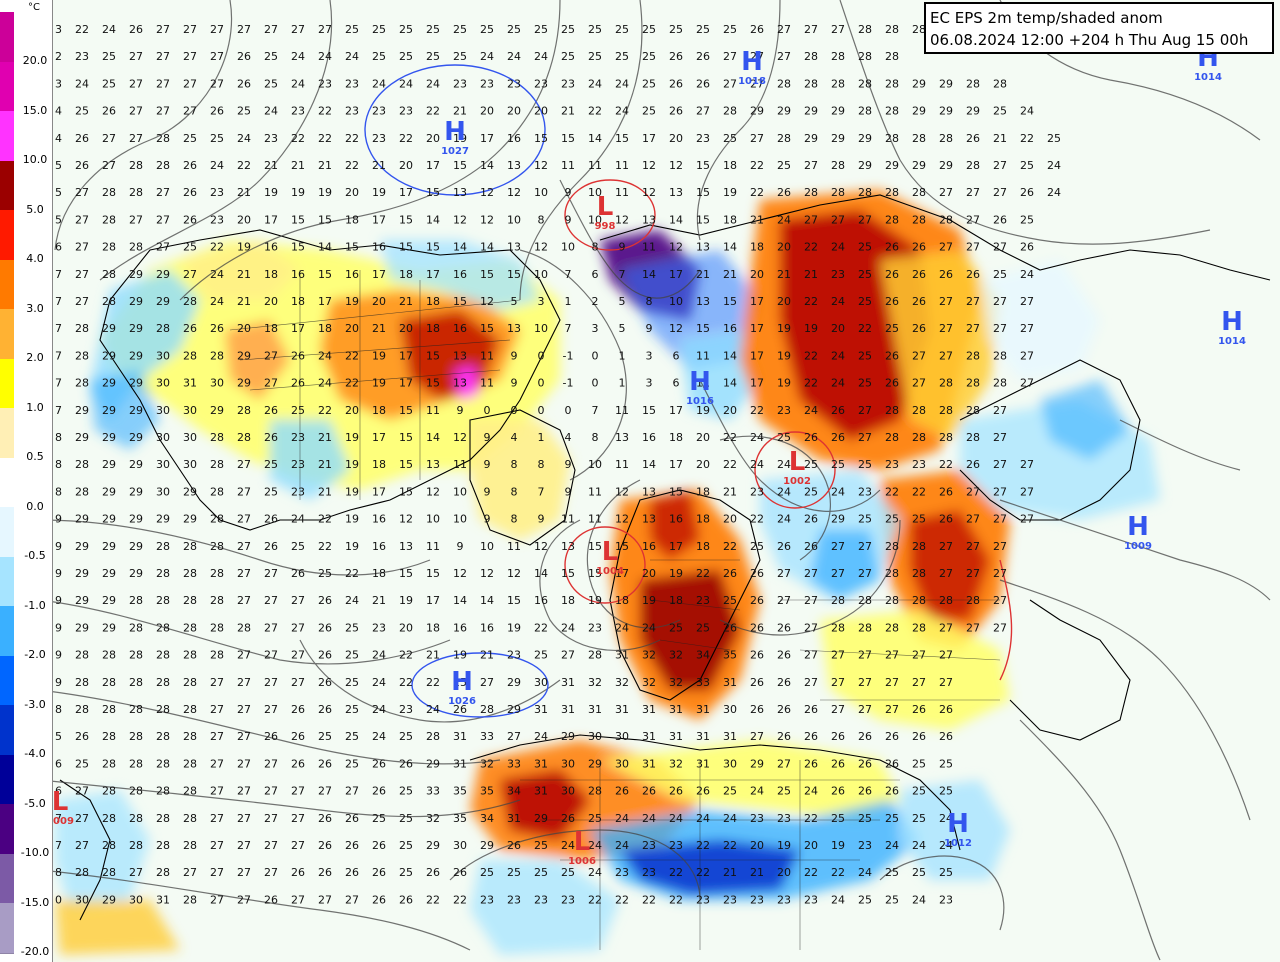 The image size is (1280, 962). I want to click on legend-tick-label: 10.0, so click(35, 159).